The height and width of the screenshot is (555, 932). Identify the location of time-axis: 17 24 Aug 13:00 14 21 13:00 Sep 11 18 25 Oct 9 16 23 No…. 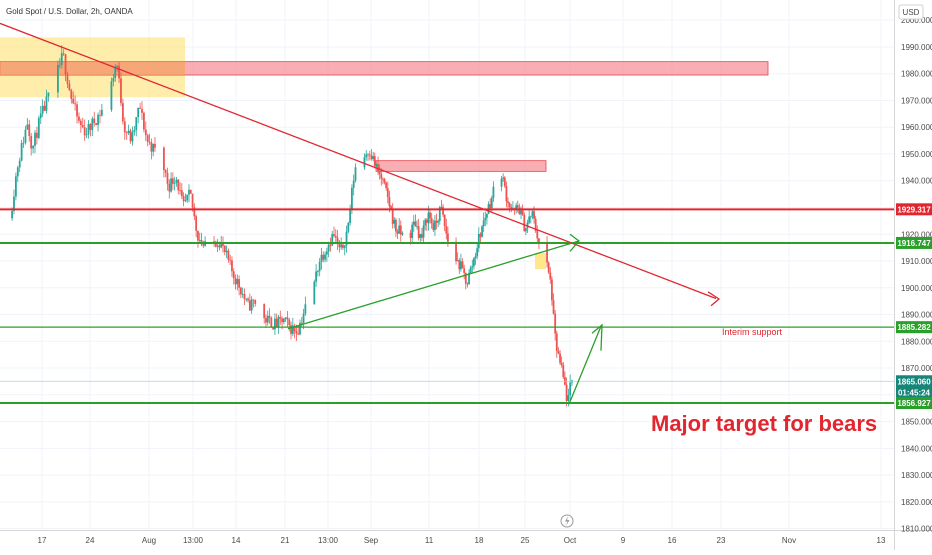
(462, 540).